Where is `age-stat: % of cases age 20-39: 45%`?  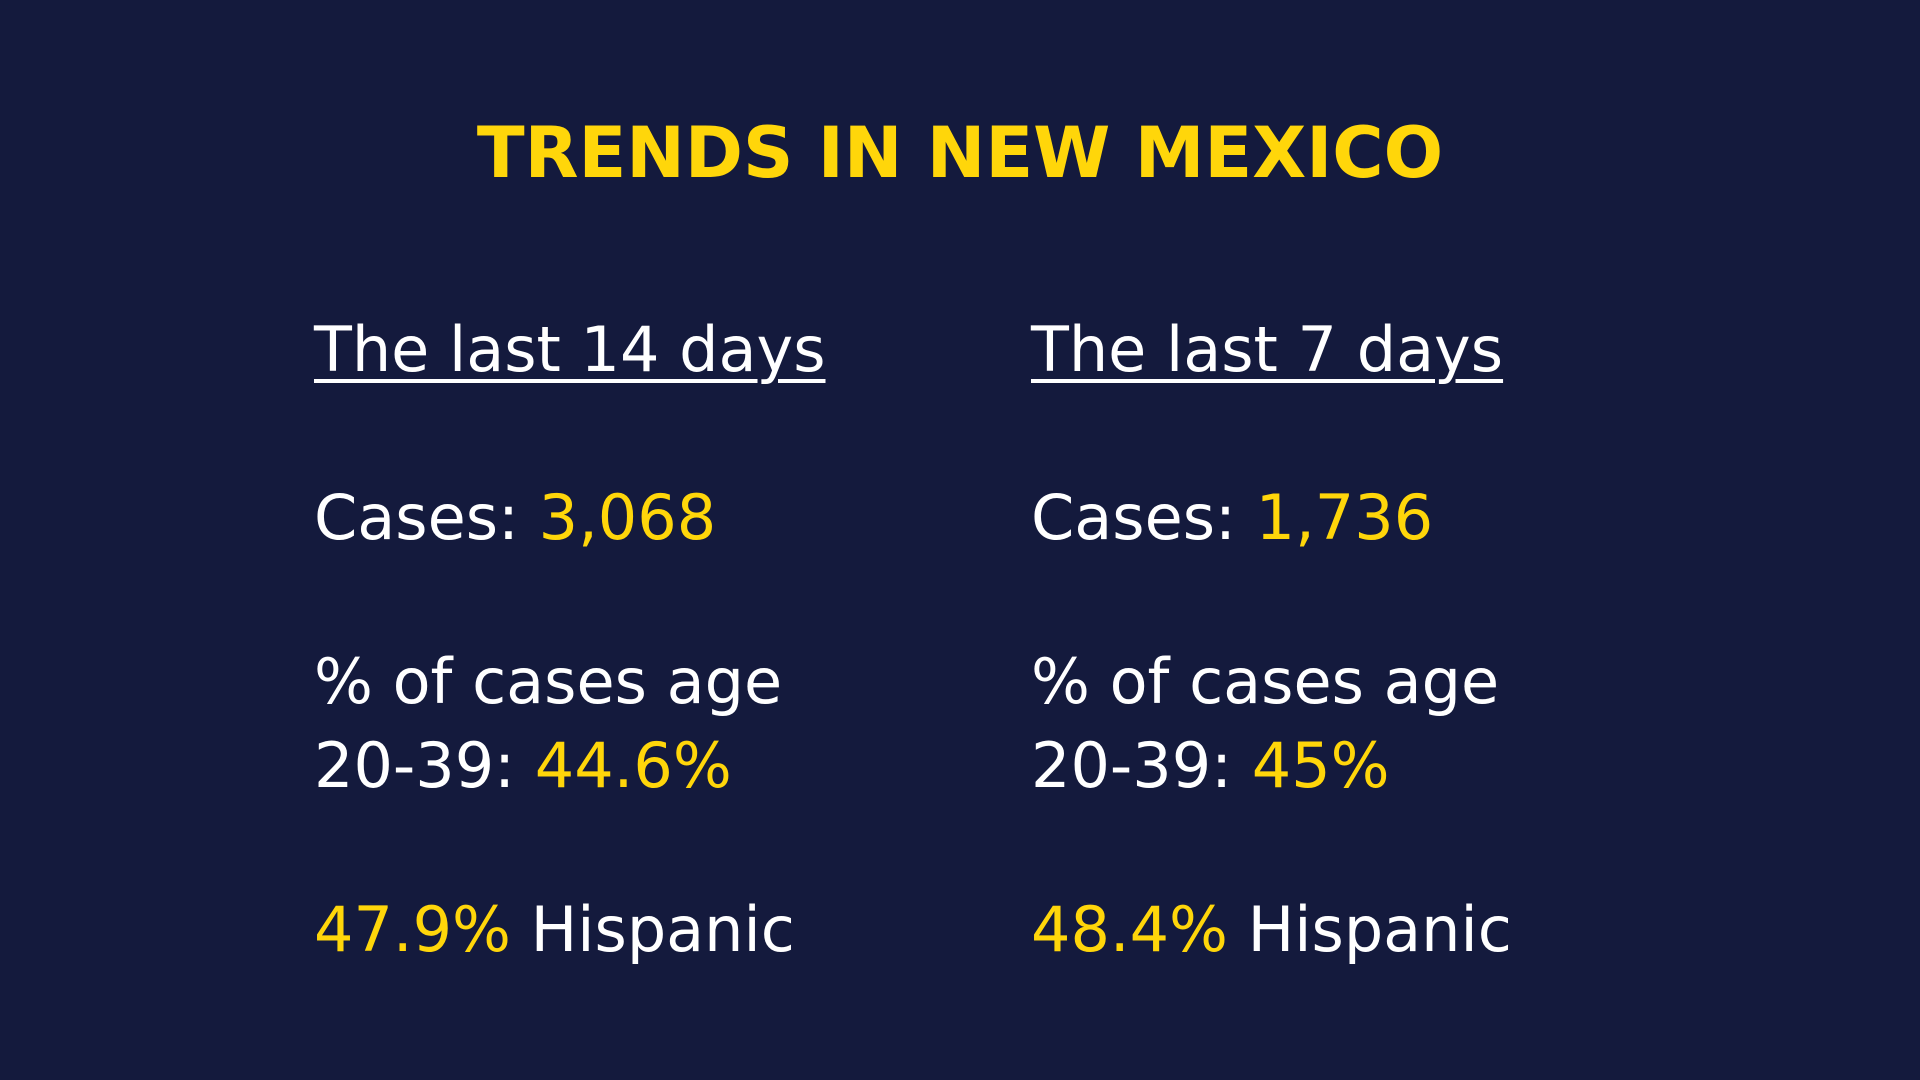 age-stat: % of cases age 20-39: 45% is located at coordinates (1371, 724).